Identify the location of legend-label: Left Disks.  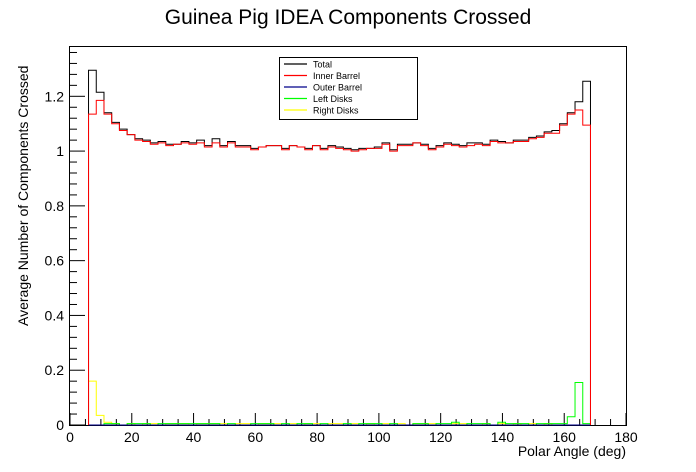
(333, 99).